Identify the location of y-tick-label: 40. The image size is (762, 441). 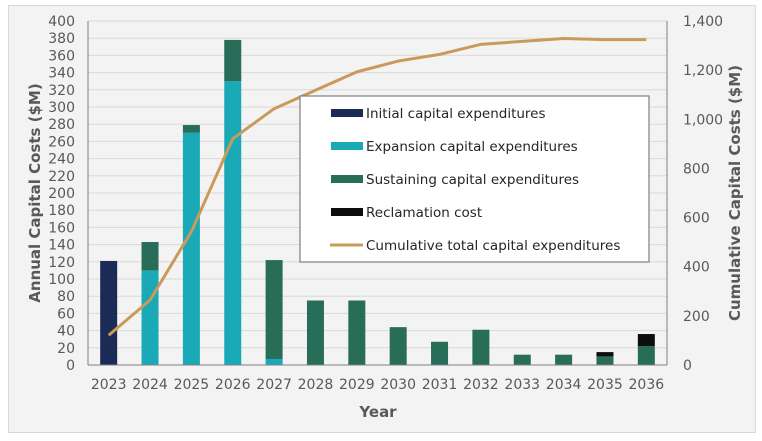
(66, 332).